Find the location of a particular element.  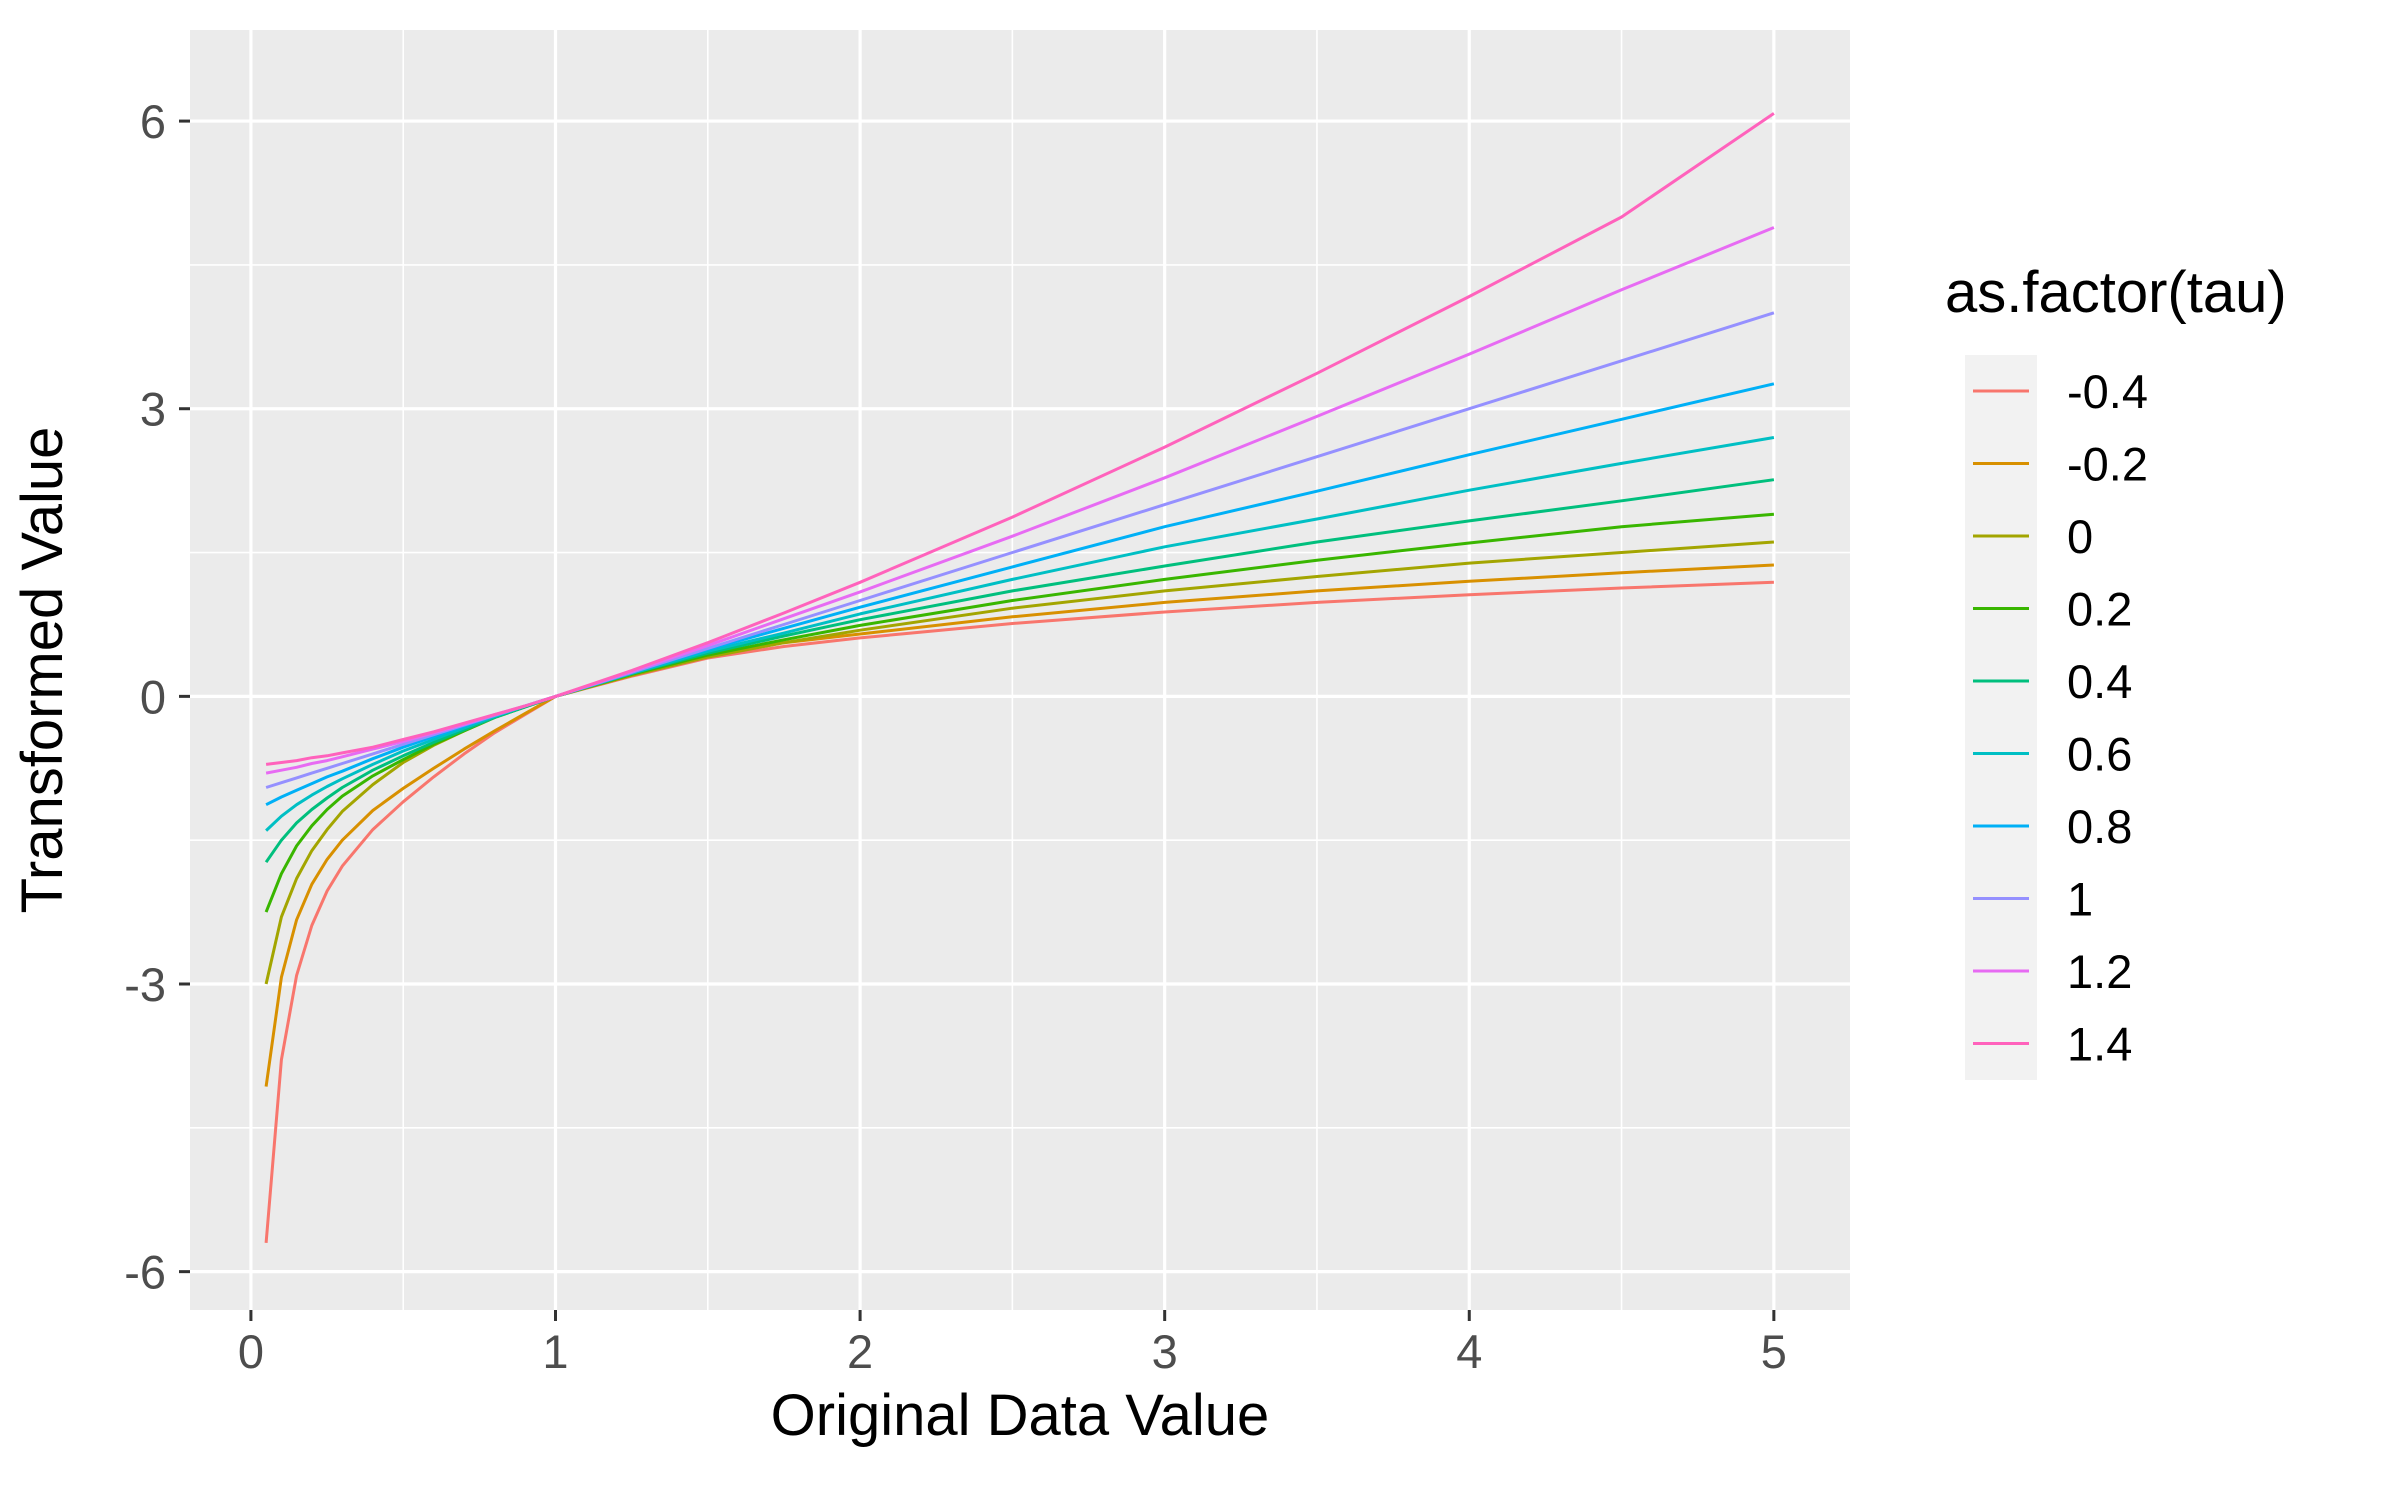

y-tick-label: 0 is located at coordinates (153, 696).